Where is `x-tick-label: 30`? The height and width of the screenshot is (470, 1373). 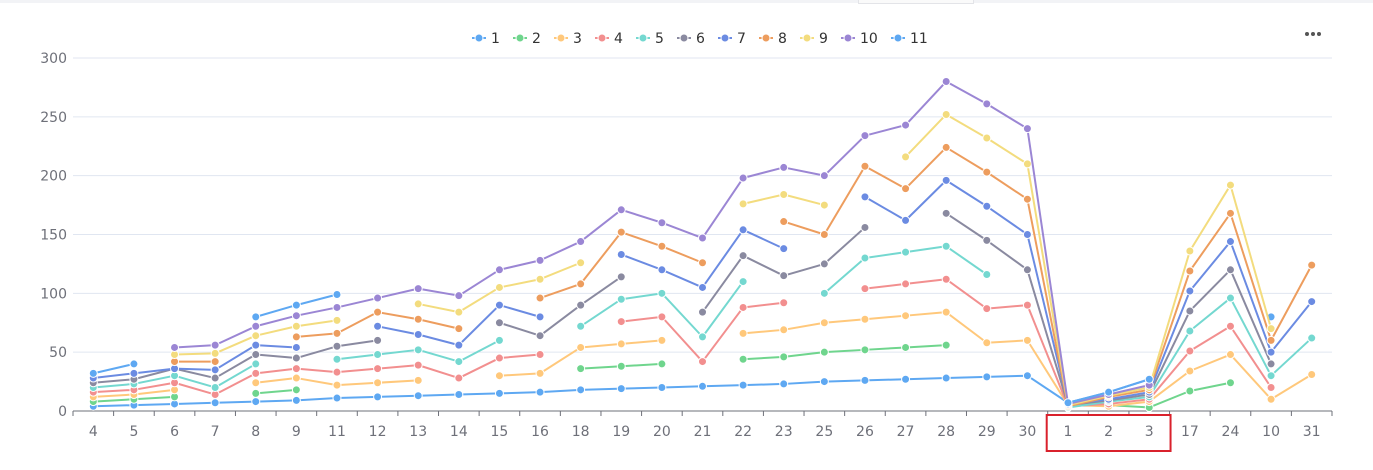 x-tick-label: 30 is located at coordinates (1027, 432).